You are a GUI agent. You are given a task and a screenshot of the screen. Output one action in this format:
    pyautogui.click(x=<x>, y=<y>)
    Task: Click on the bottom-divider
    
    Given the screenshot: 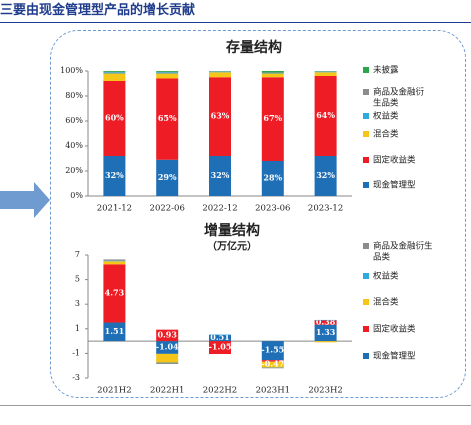 What is the action you would take?
    pyautogui.click(x=235, y=405)
    